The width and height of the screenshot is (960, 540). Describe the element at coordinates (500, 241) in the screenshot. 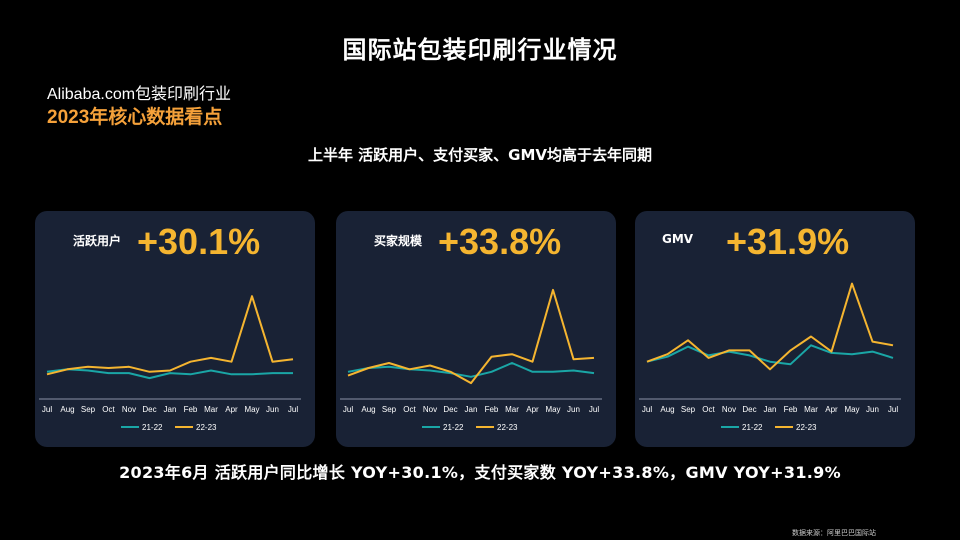

I see `yoy-value: +33.8%` at that location.